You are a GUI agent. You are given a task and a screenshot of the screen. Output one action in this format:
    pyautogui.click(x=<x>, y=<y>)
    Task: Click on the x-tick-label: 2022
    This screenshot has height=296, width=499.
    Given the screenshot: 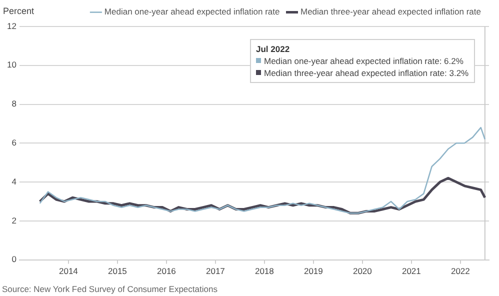 What is the action you would take?
    pyautogui.click(x=460, y=271)
    